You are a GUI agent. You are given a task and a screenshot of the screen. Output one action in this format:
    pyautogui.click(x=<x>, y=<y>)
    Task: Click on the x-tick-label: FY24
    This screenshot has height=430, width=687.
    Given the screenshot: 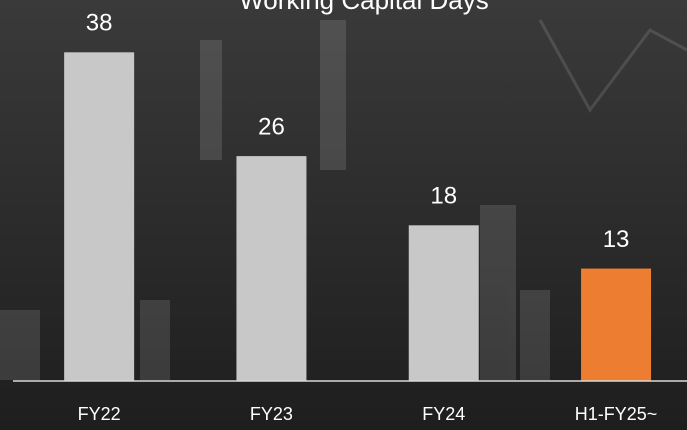 What is the action you would take?
    pyautogui.click(x=443, y=414)
    